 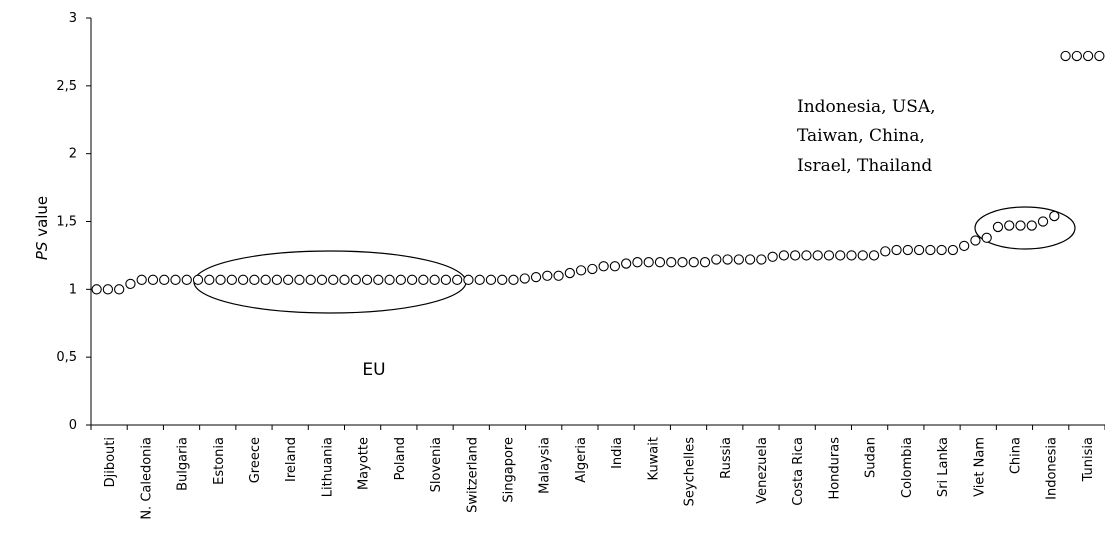 What do you see at coordinates (1025, 228) in the screenshot?
I see `group-ellipse` at bounding box center [1025, 228].